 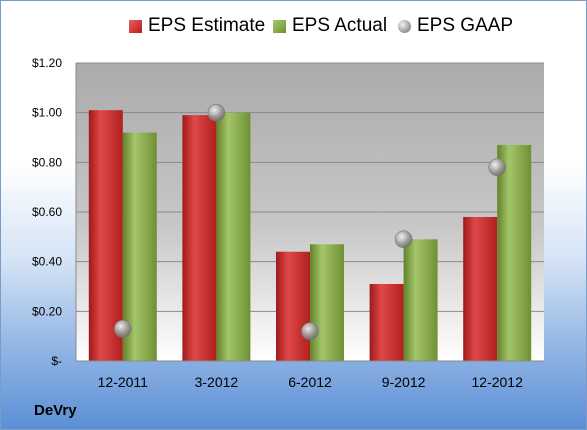 What do you see at coordinates (135, 26) in the screenshot?
I see `legend-swatch-estimate` at bounding box center [135, 26].